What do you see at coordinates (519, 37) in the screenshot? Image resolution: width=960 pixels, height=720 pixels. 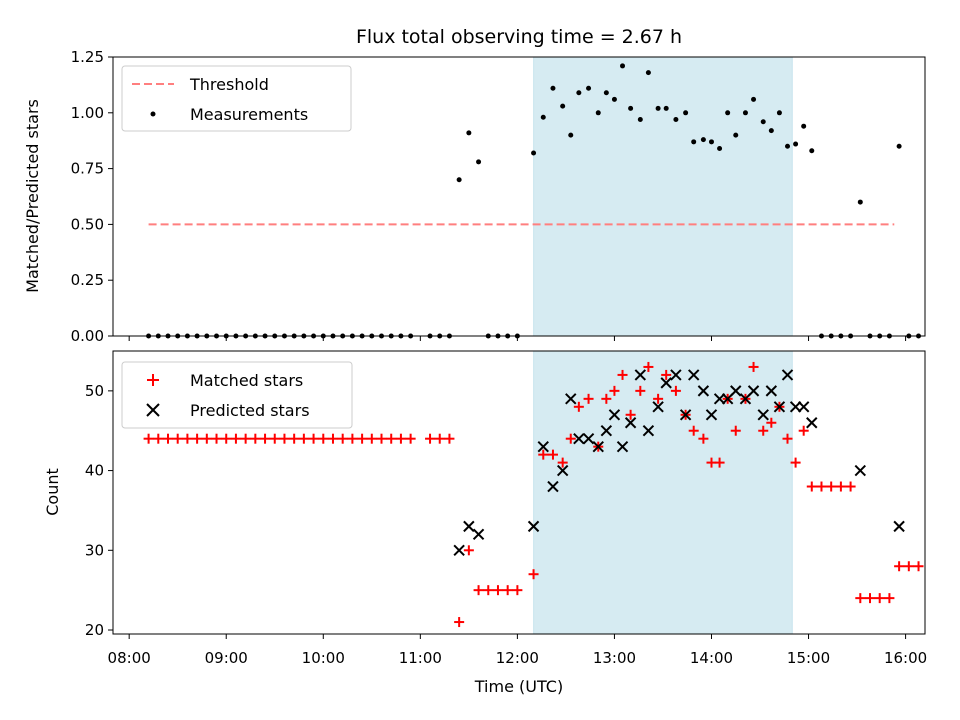 I see `chart-title: Flux total observing time = 2.67 h` at bounding box center [519, 37].